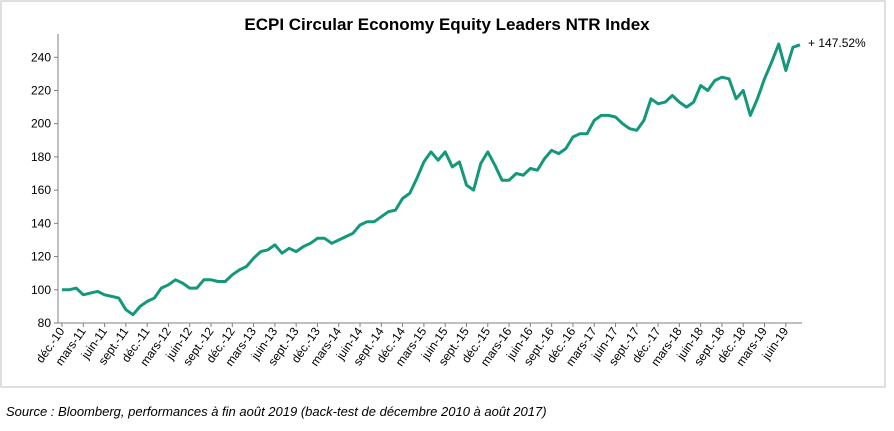  Describe the element at coordinates (41, 57) in the screenshot. I see `y-tick-label: 240` at that location.